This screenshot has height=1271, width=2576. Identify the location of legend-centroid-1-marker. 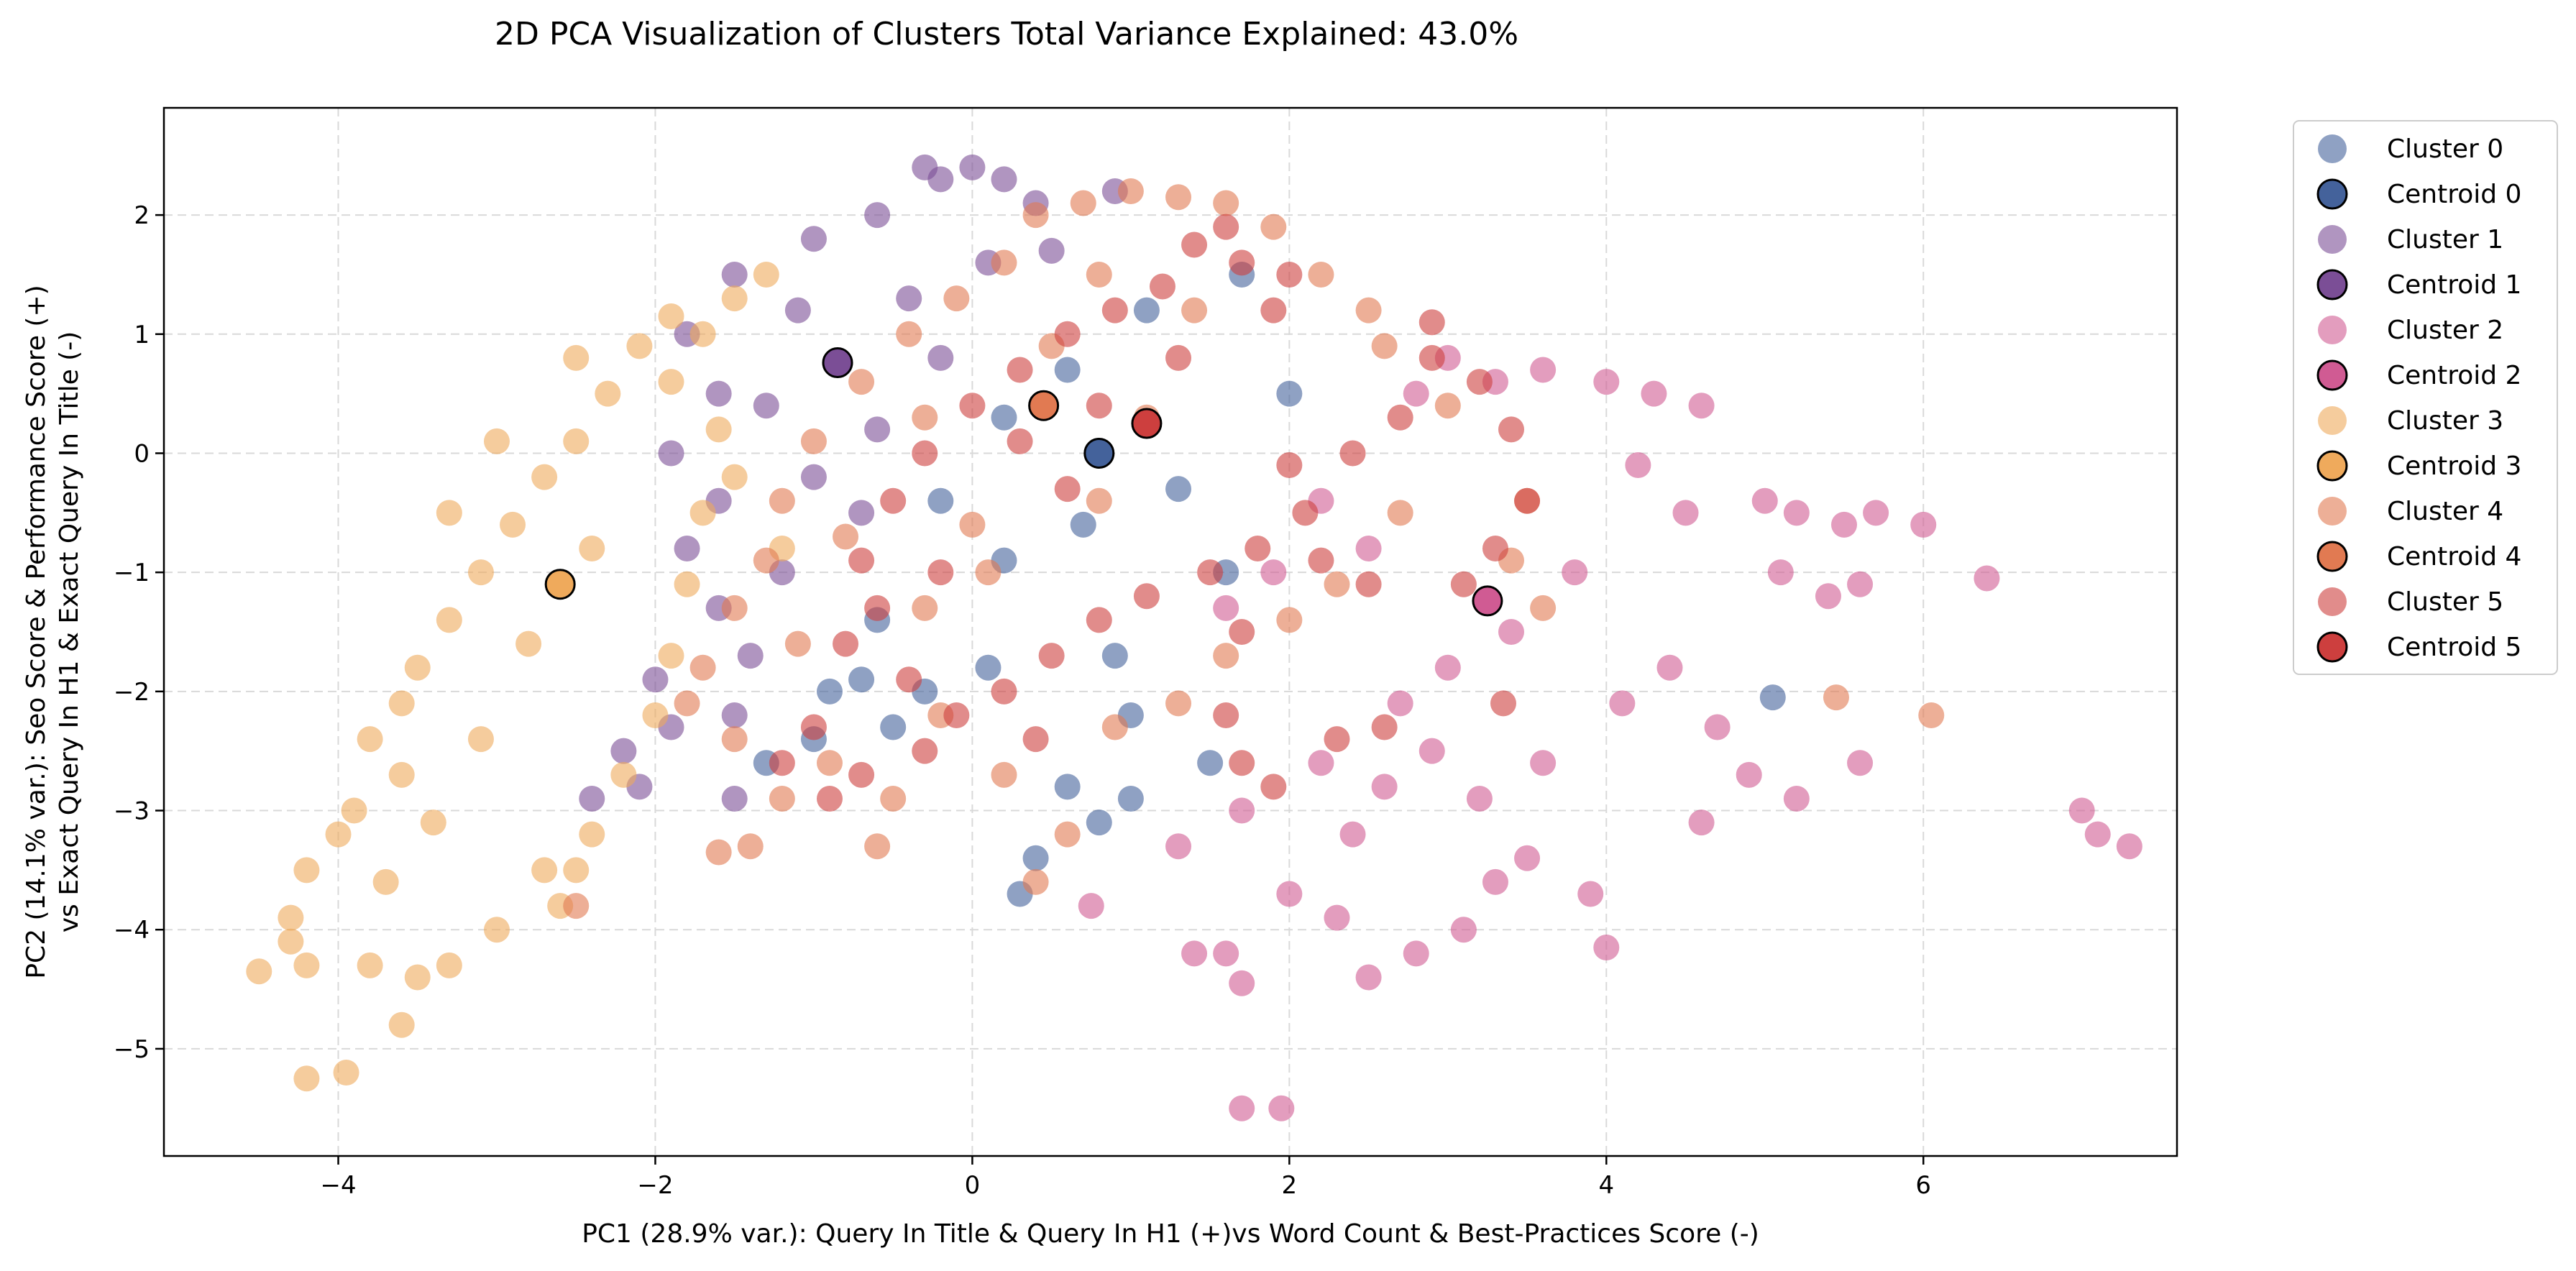
(2332, 284).